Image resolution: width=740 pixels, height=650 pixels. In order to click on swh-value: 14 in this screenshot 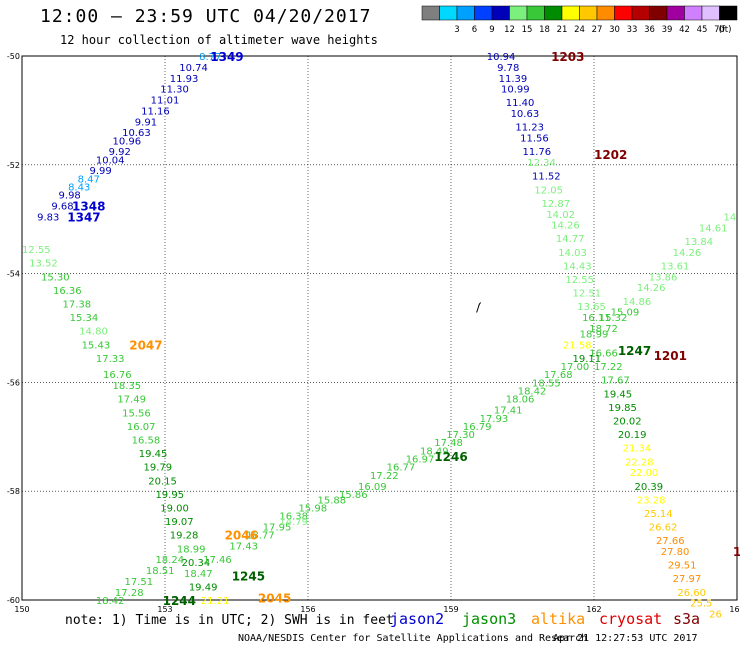, I will do `click(729, 217)`.